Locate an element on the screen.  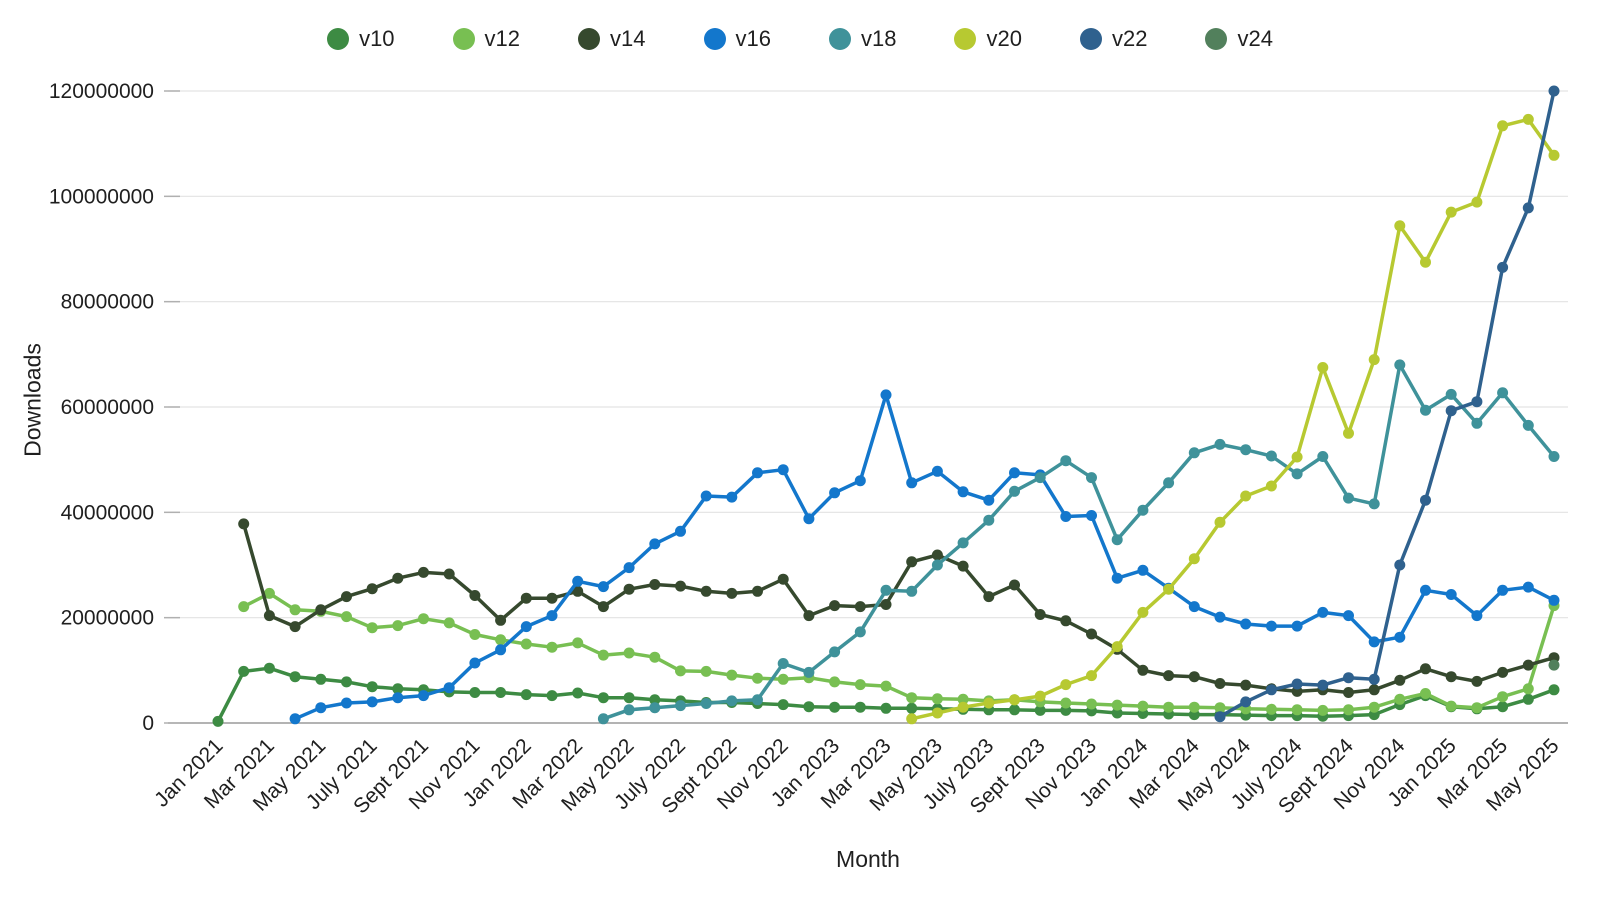
legend-item-v14: v14 is located at coordinates (612, 39).